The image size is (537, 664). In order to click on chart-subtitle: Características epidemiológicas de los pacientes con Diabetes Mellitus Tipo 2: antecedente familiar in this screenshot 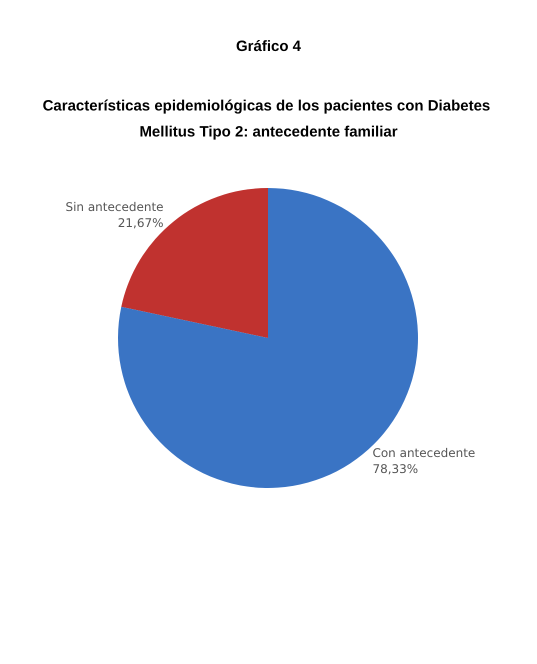, I will do `click(268, 119)`.